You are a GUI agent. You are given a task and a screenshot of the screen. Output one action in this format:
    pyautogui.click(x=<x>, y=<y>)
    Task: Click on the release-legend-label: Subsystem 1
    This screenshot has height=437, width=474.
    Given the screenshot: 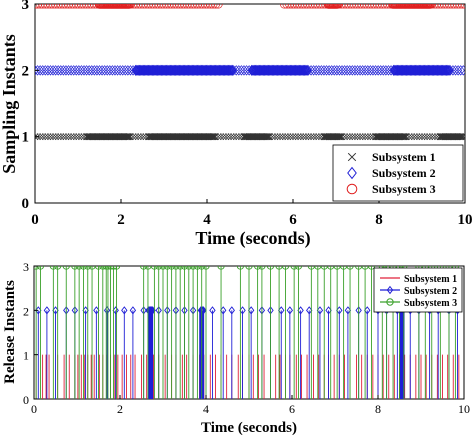 What is the action you would take?
    pyautogui.click(x=430, y=279)
    